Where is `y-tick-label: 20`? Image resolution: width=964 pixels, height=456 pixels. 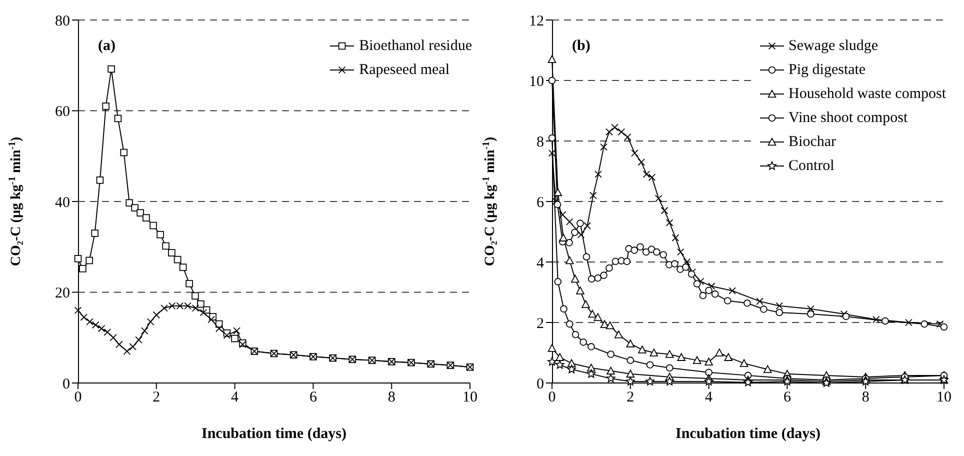
y-tick-label: 20 is located at coordinates (62, 294).